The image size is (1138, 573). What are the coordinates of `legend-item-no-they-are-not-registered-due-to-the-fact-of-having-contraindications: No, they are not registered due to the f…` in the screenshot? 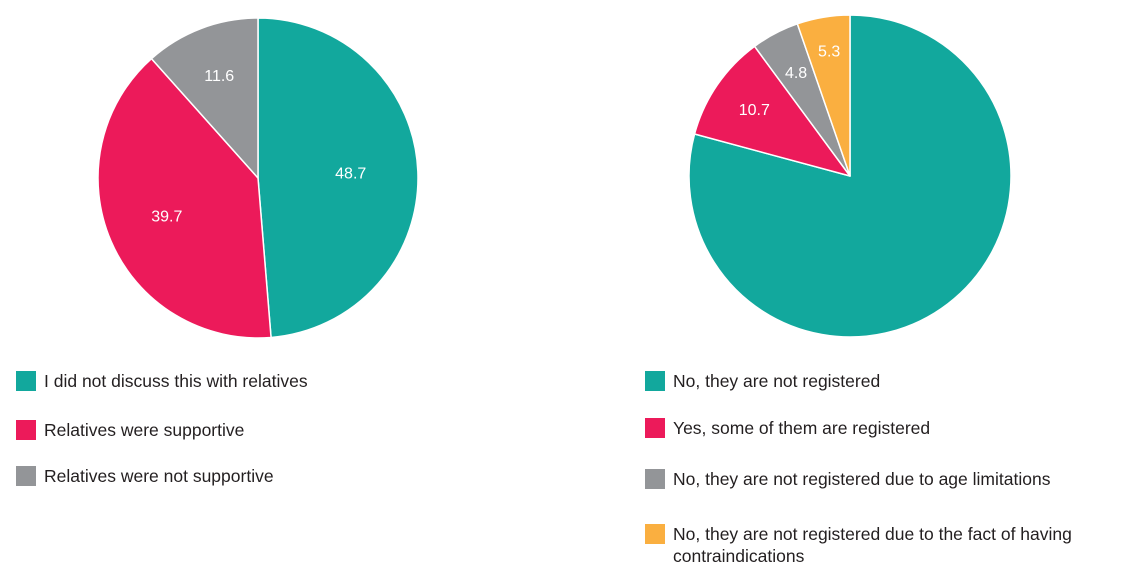 It's located at (881, 545).